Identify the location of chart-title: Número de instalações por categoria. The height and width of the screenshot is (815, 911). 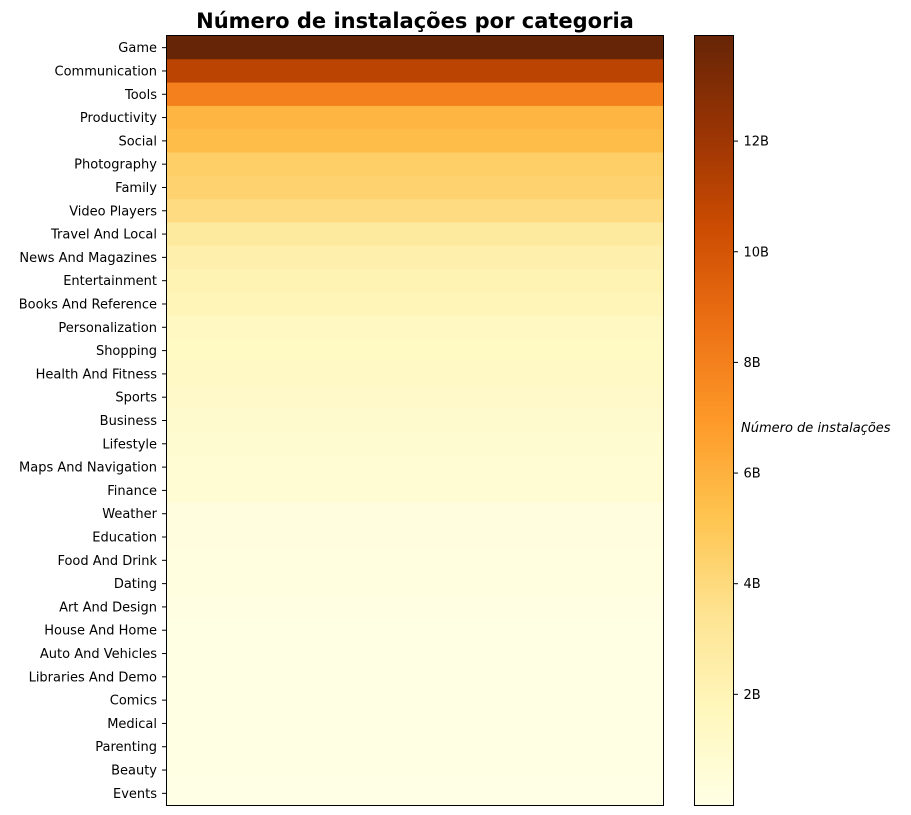
(415, 21).